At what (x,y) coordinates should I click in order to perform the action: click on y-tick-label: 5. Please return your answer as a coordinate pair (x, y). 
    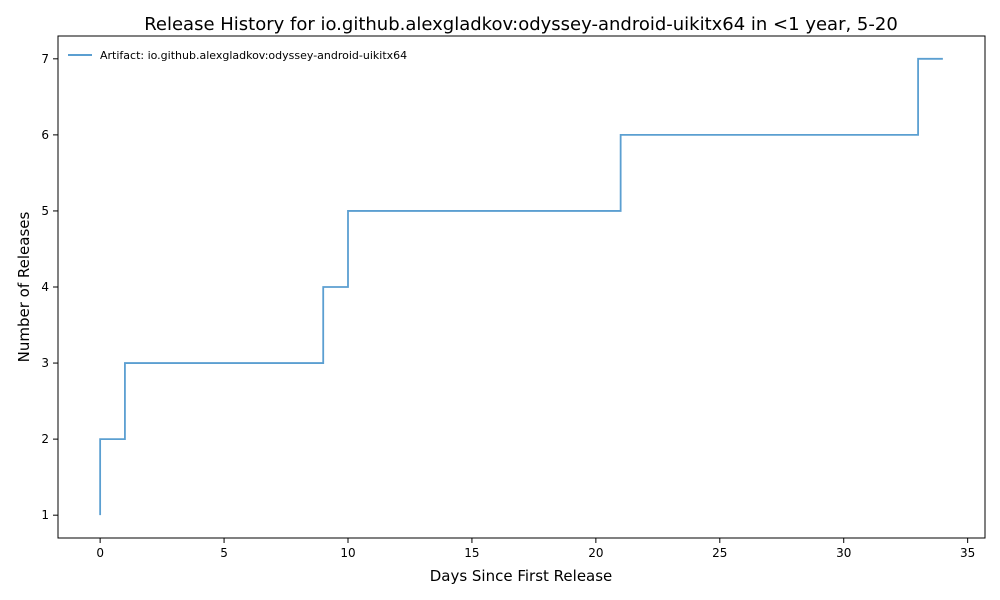
    Looking at the image, I should click on (45, 211).